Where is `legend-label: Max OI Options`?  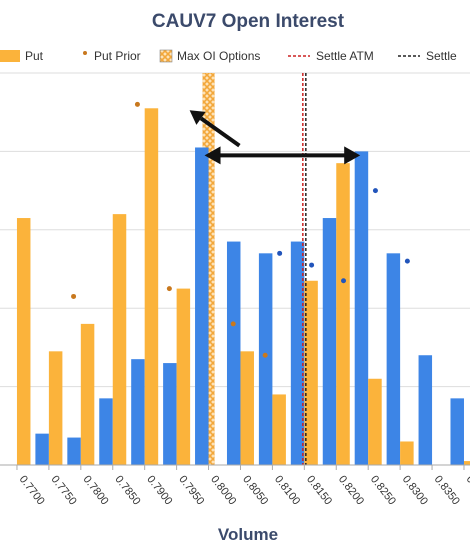 legend-label: Max OI Options is located at coordinates (218, 56).